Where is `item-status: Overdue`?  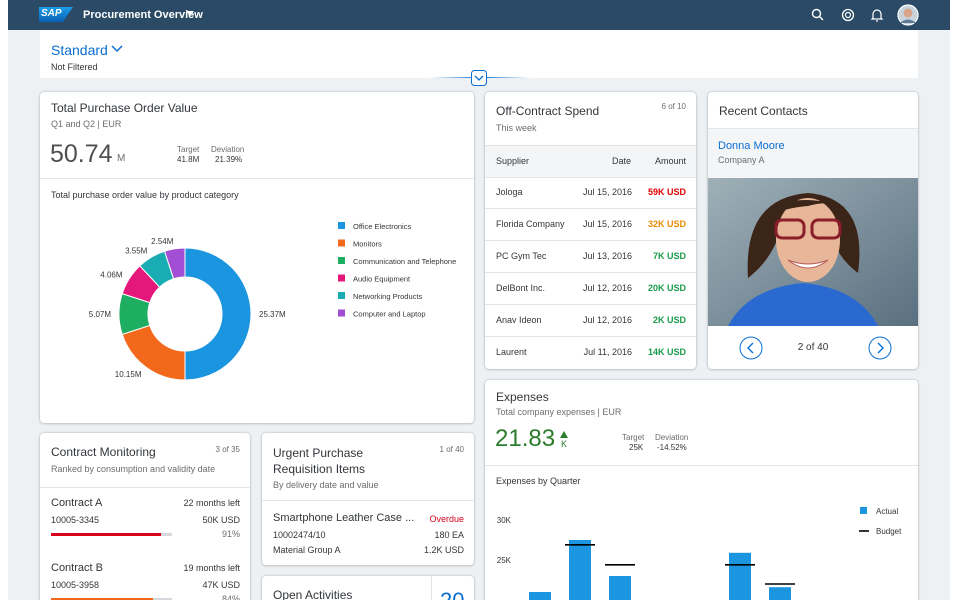
item-status: Overdue is located at coordinates (446, 519).